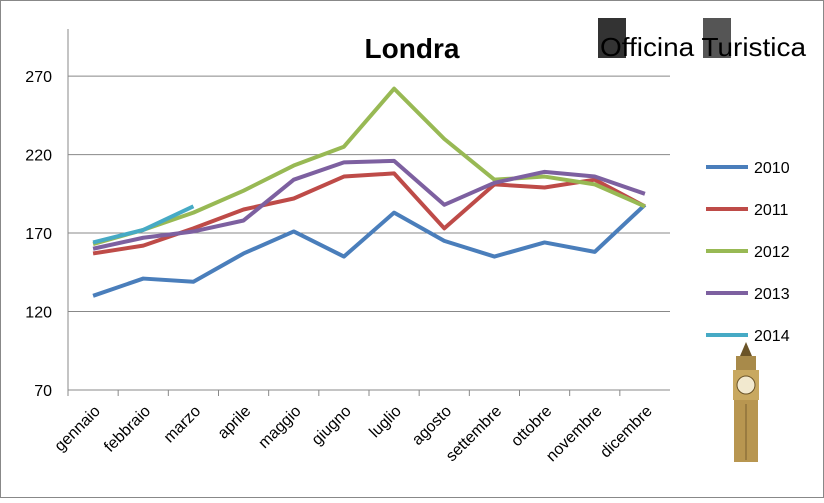 Image resolution: width=824 pixels, height=503 pixels. What do you see at coordinates (412, 48) in the screenshot?
I see `chart-title: Londra` at bounding box center [412, 48].